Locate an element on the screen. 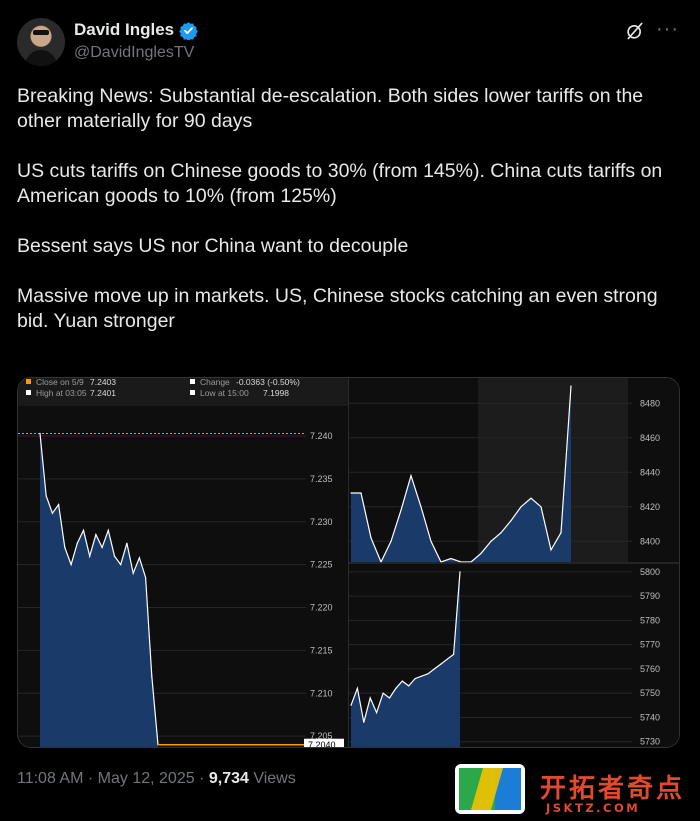  watermark: 开拓者奇点 JSKTZ.COM is located at coordinates (573, 789).